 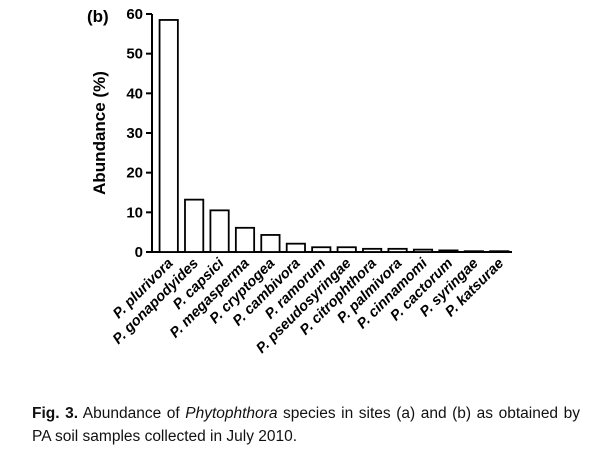 What do you see at coordinates (132, 413) in the screenshot?
I see `caption-text-before: Abundance of` at bounding box center [132, 413].